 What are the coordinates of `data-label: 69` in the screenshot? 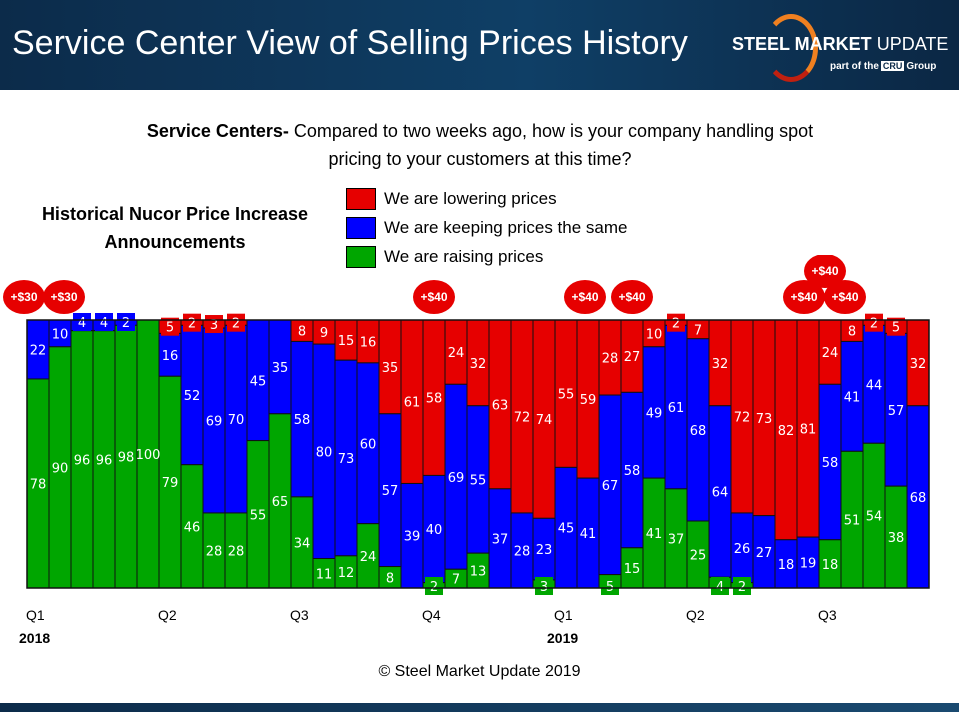 It's located at (456, 478).